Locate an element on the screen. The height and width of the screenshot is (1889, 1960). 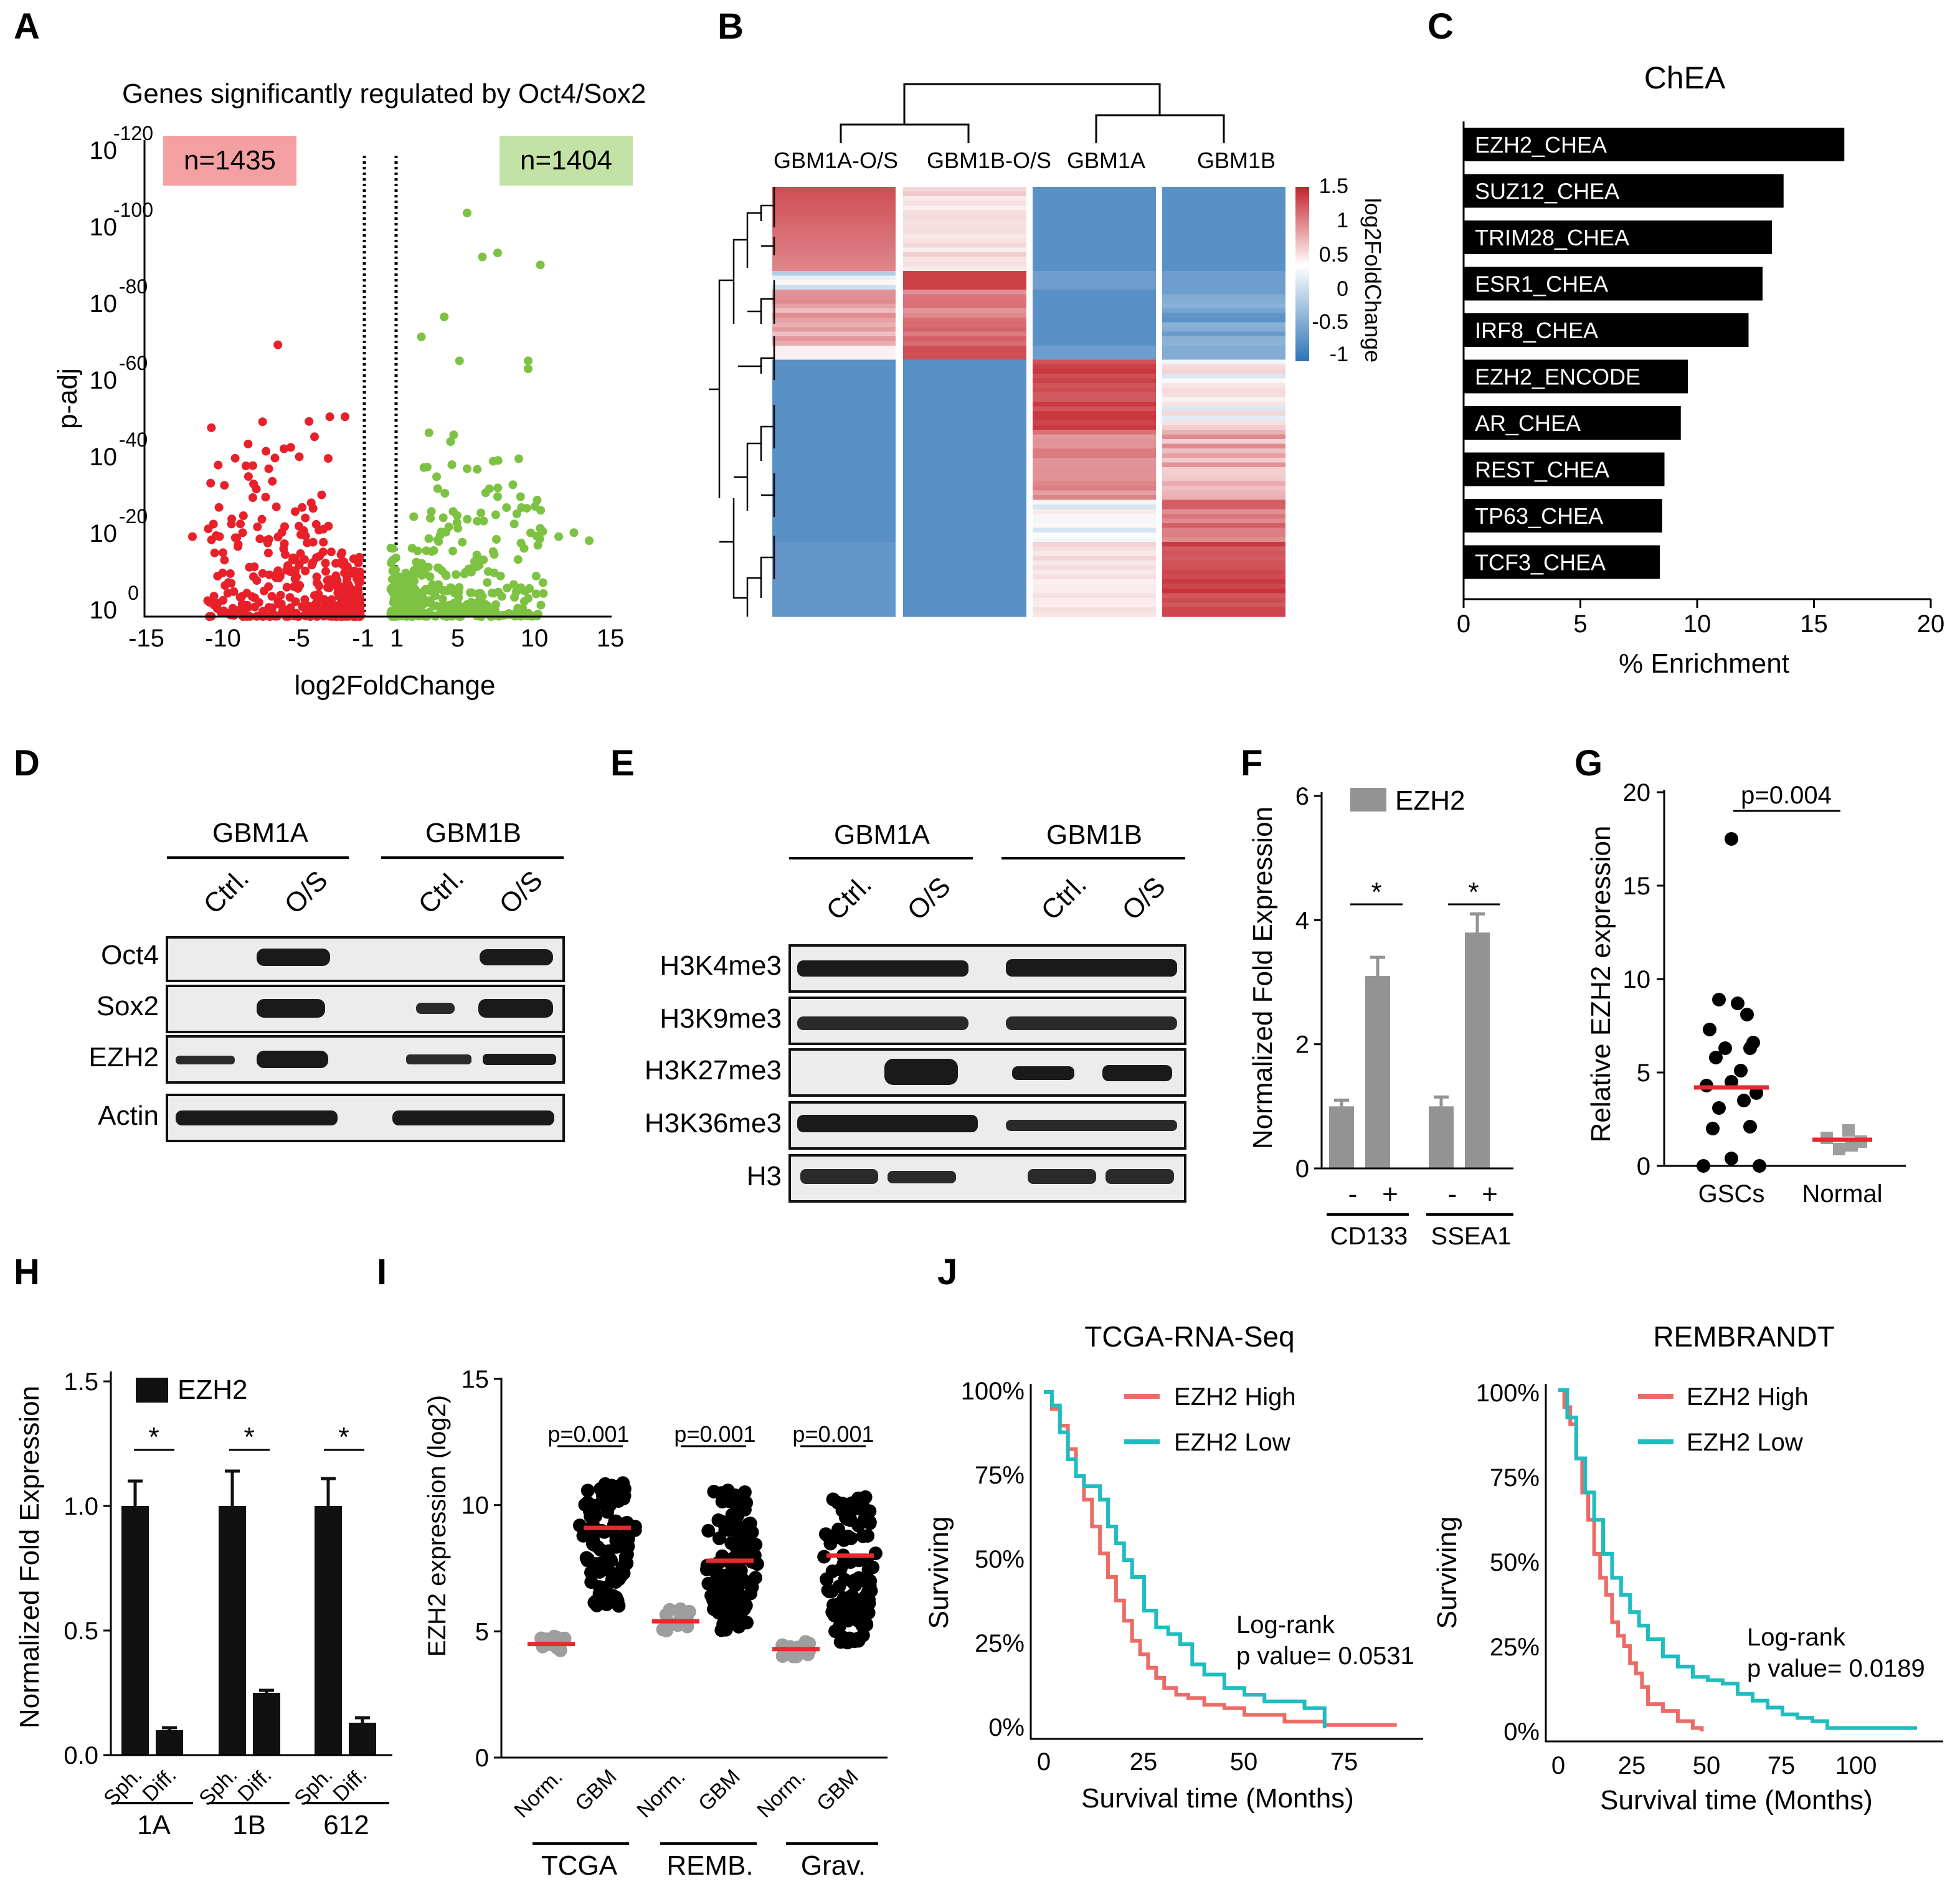
y-tick-label: 20 is located at coordinates (1637, 793).